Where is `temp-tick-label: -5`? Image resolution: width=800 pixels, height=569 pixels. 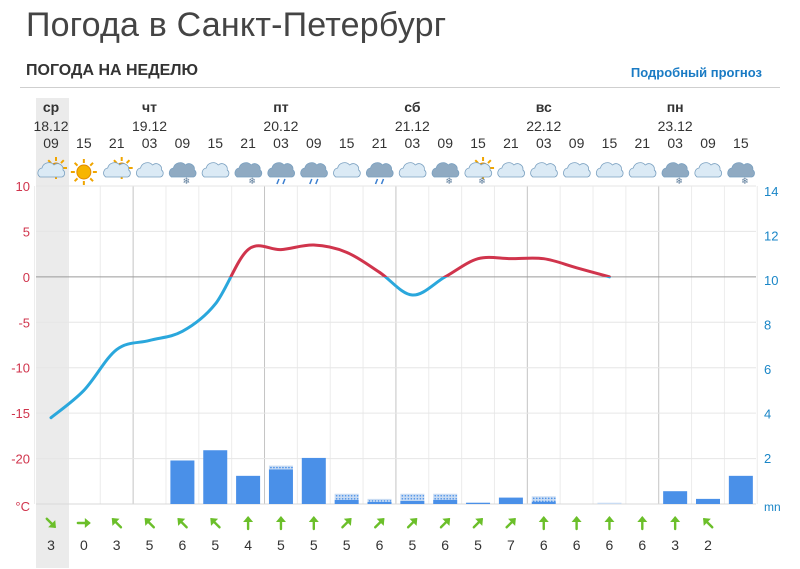
temp-tick-label: -5 is located at coordinates (24, 322).